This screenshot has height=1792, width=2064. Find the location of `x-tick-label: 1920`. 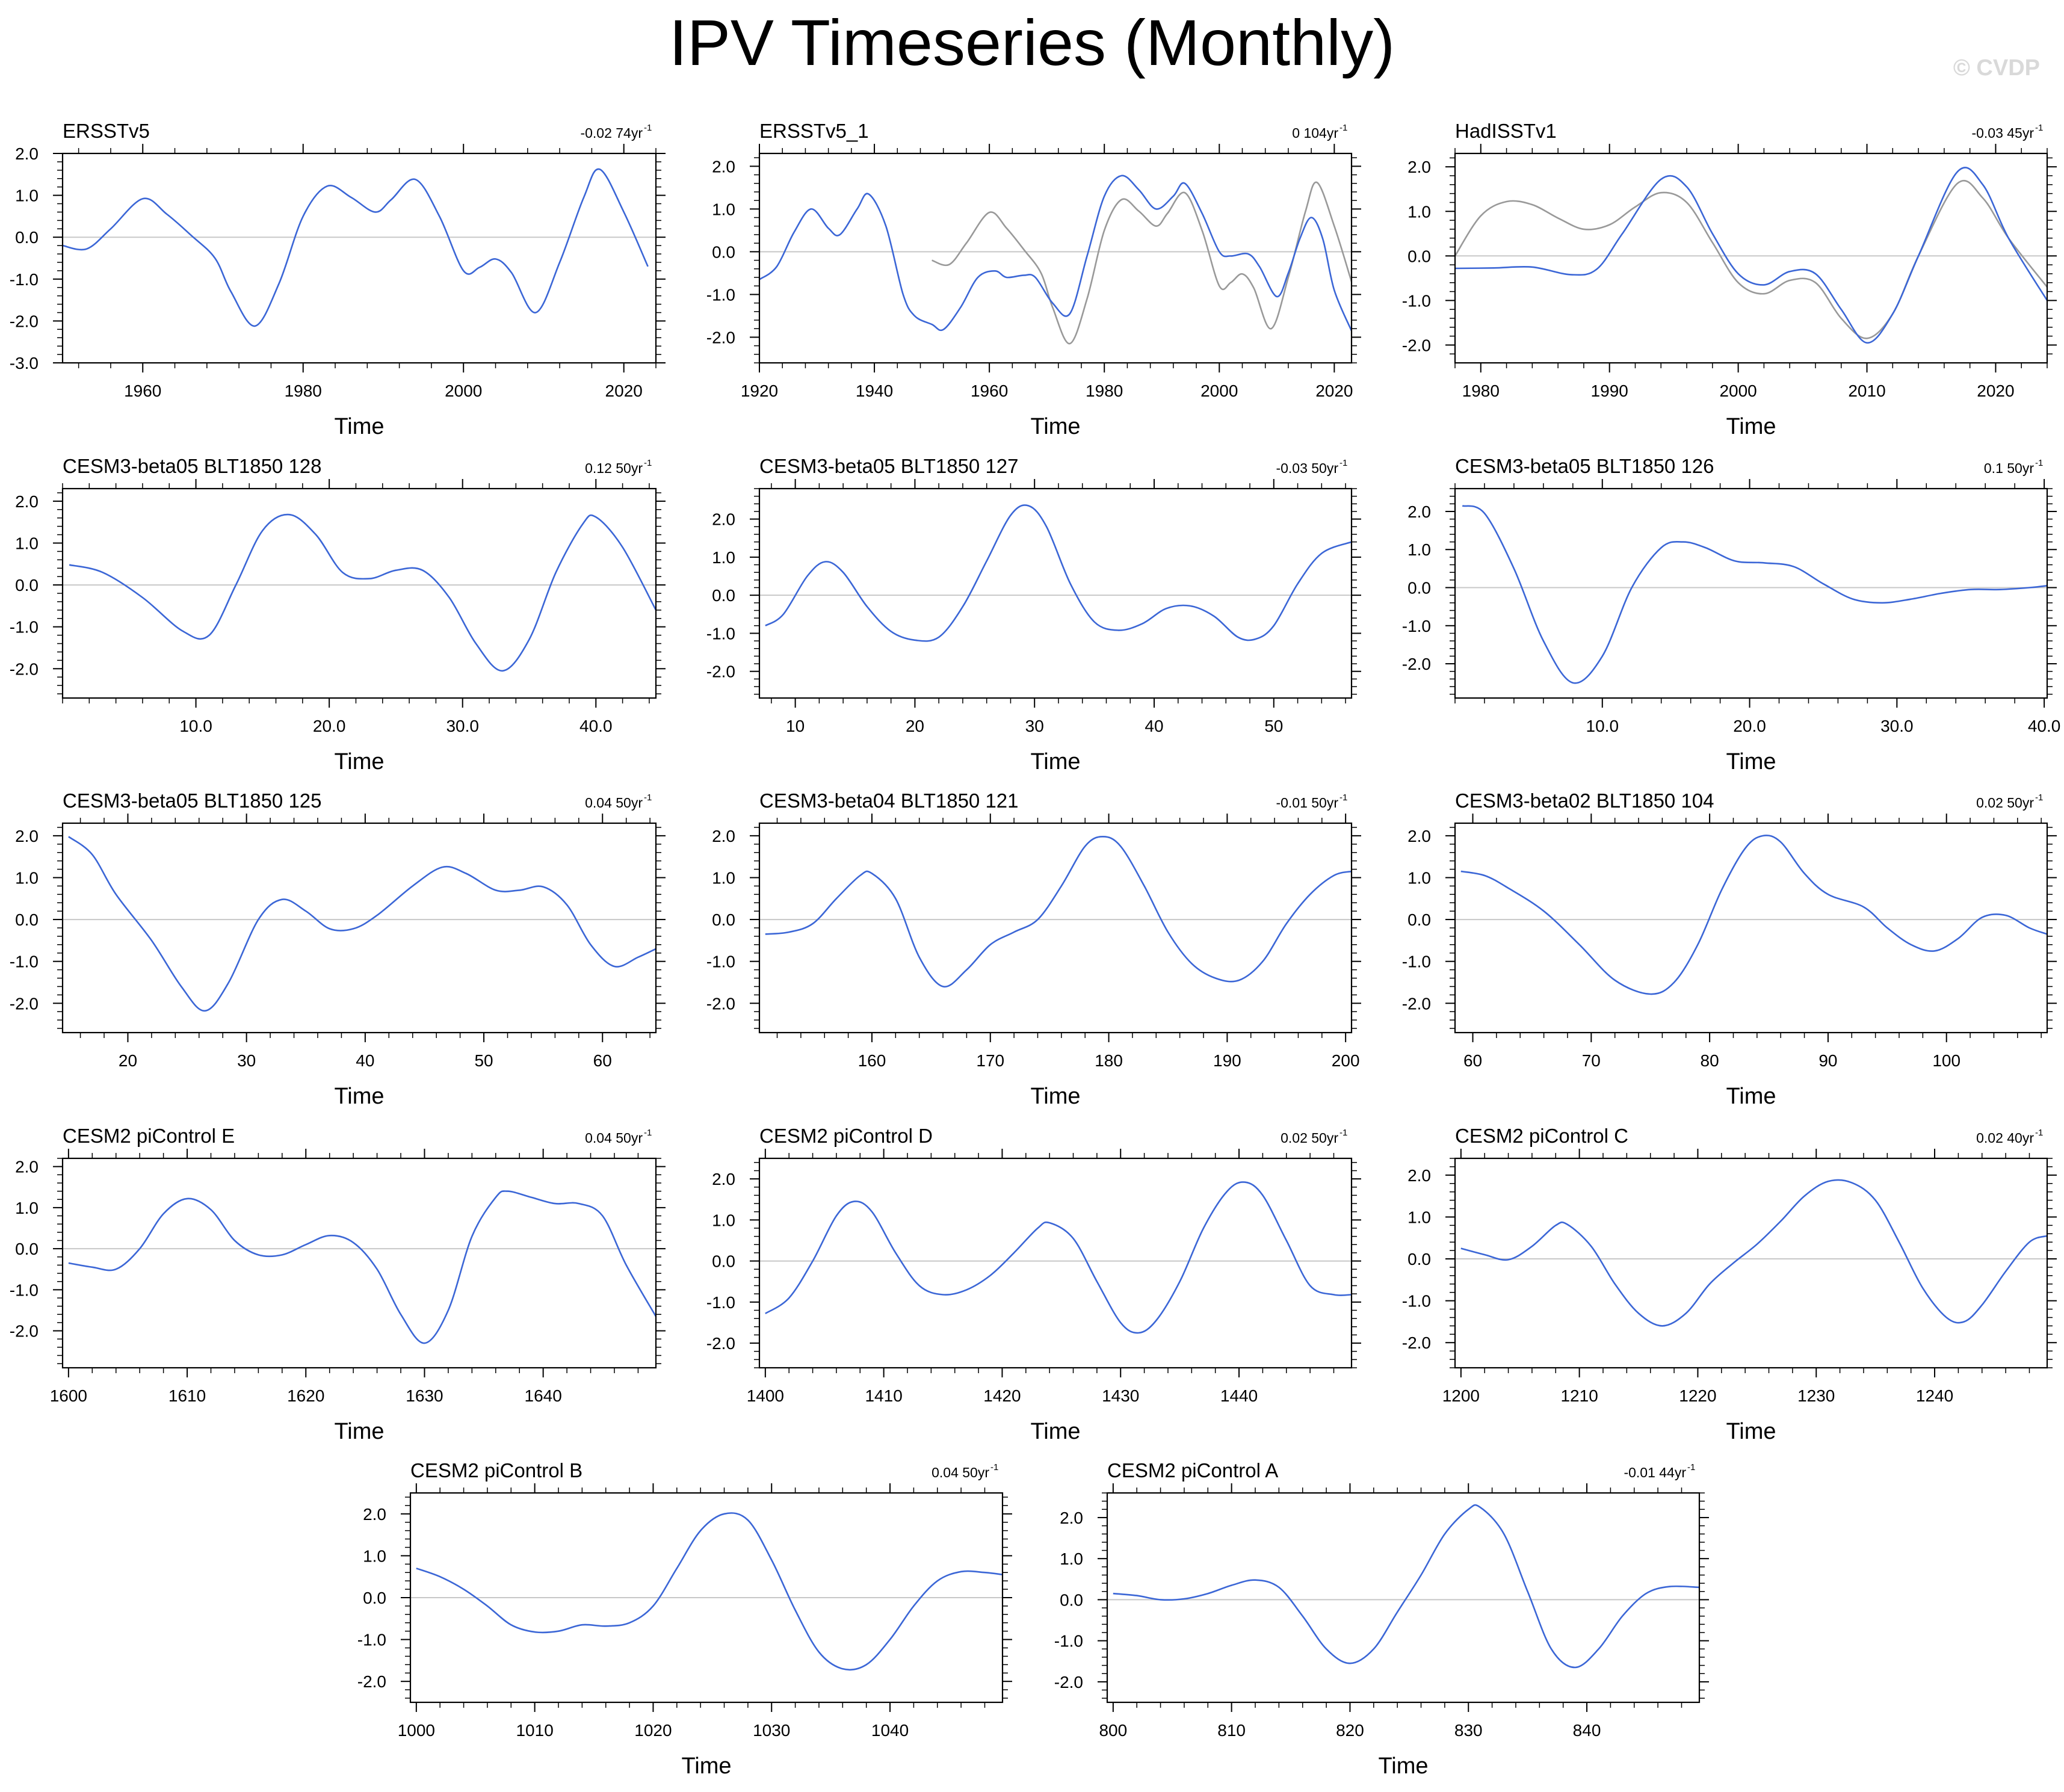

x-tick-label: 1920 is located at coordinates (760, 391).